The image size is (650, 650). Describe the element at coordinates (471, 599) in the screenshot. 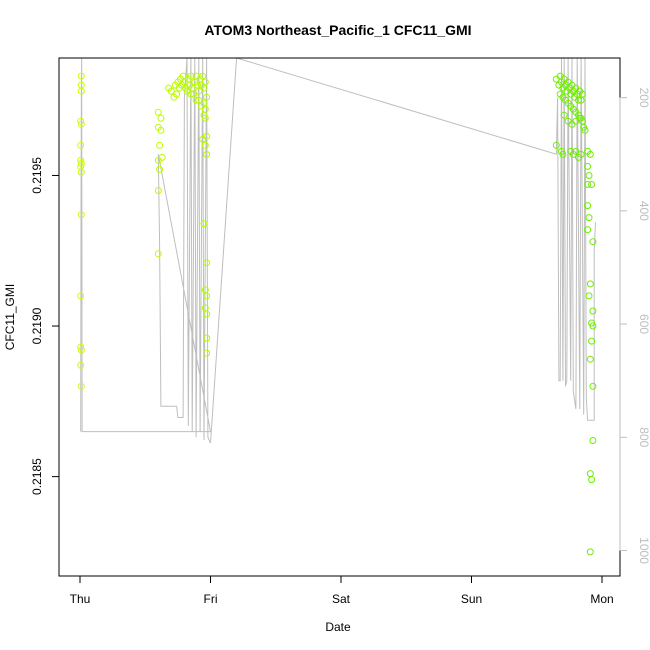

I see `x-tick-label: Sun` at that location.